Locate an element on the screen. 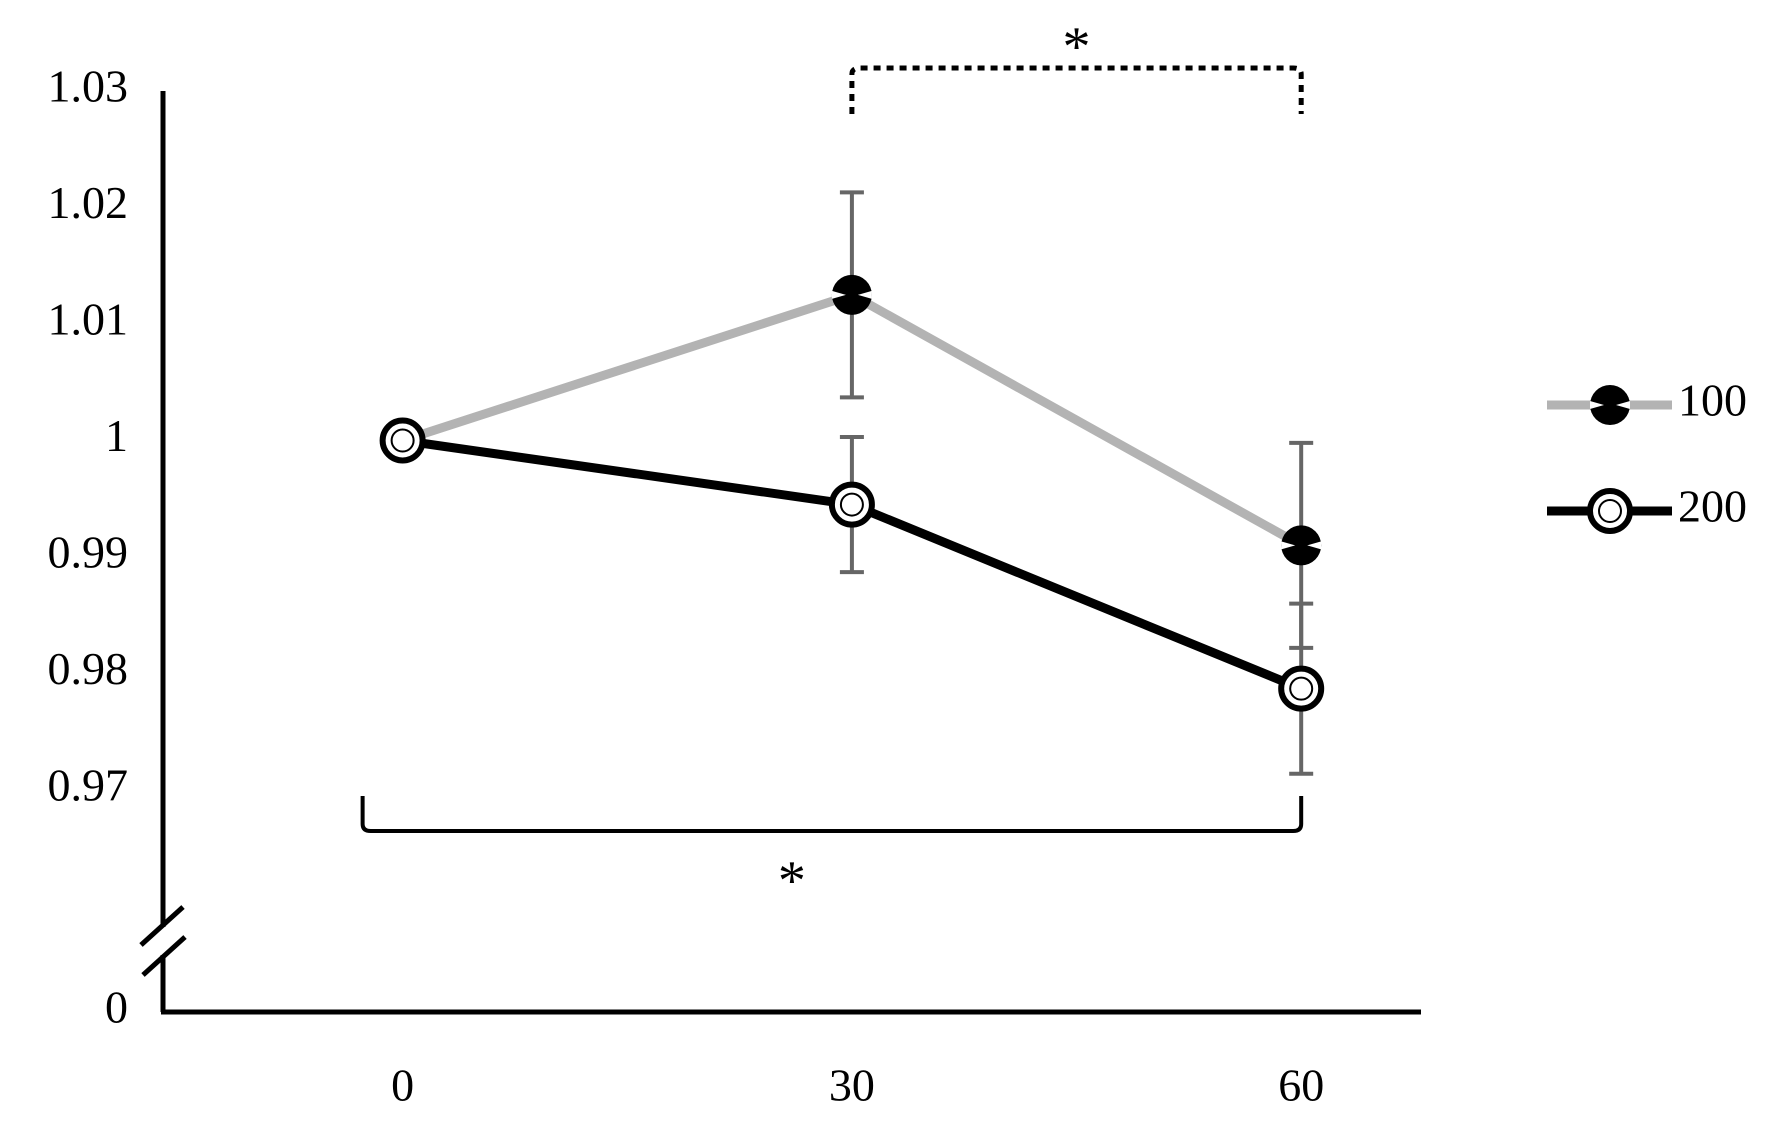 The width and height of the screenshot is (1790, 1139). legend-label: 100 is located at coordinates (1712, 400).